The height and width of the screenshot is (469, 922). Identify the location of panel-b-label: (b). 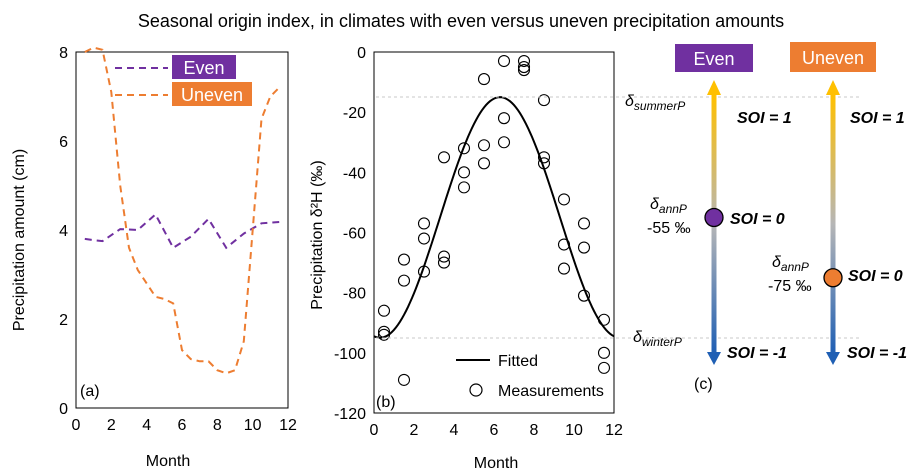
(386, 402).